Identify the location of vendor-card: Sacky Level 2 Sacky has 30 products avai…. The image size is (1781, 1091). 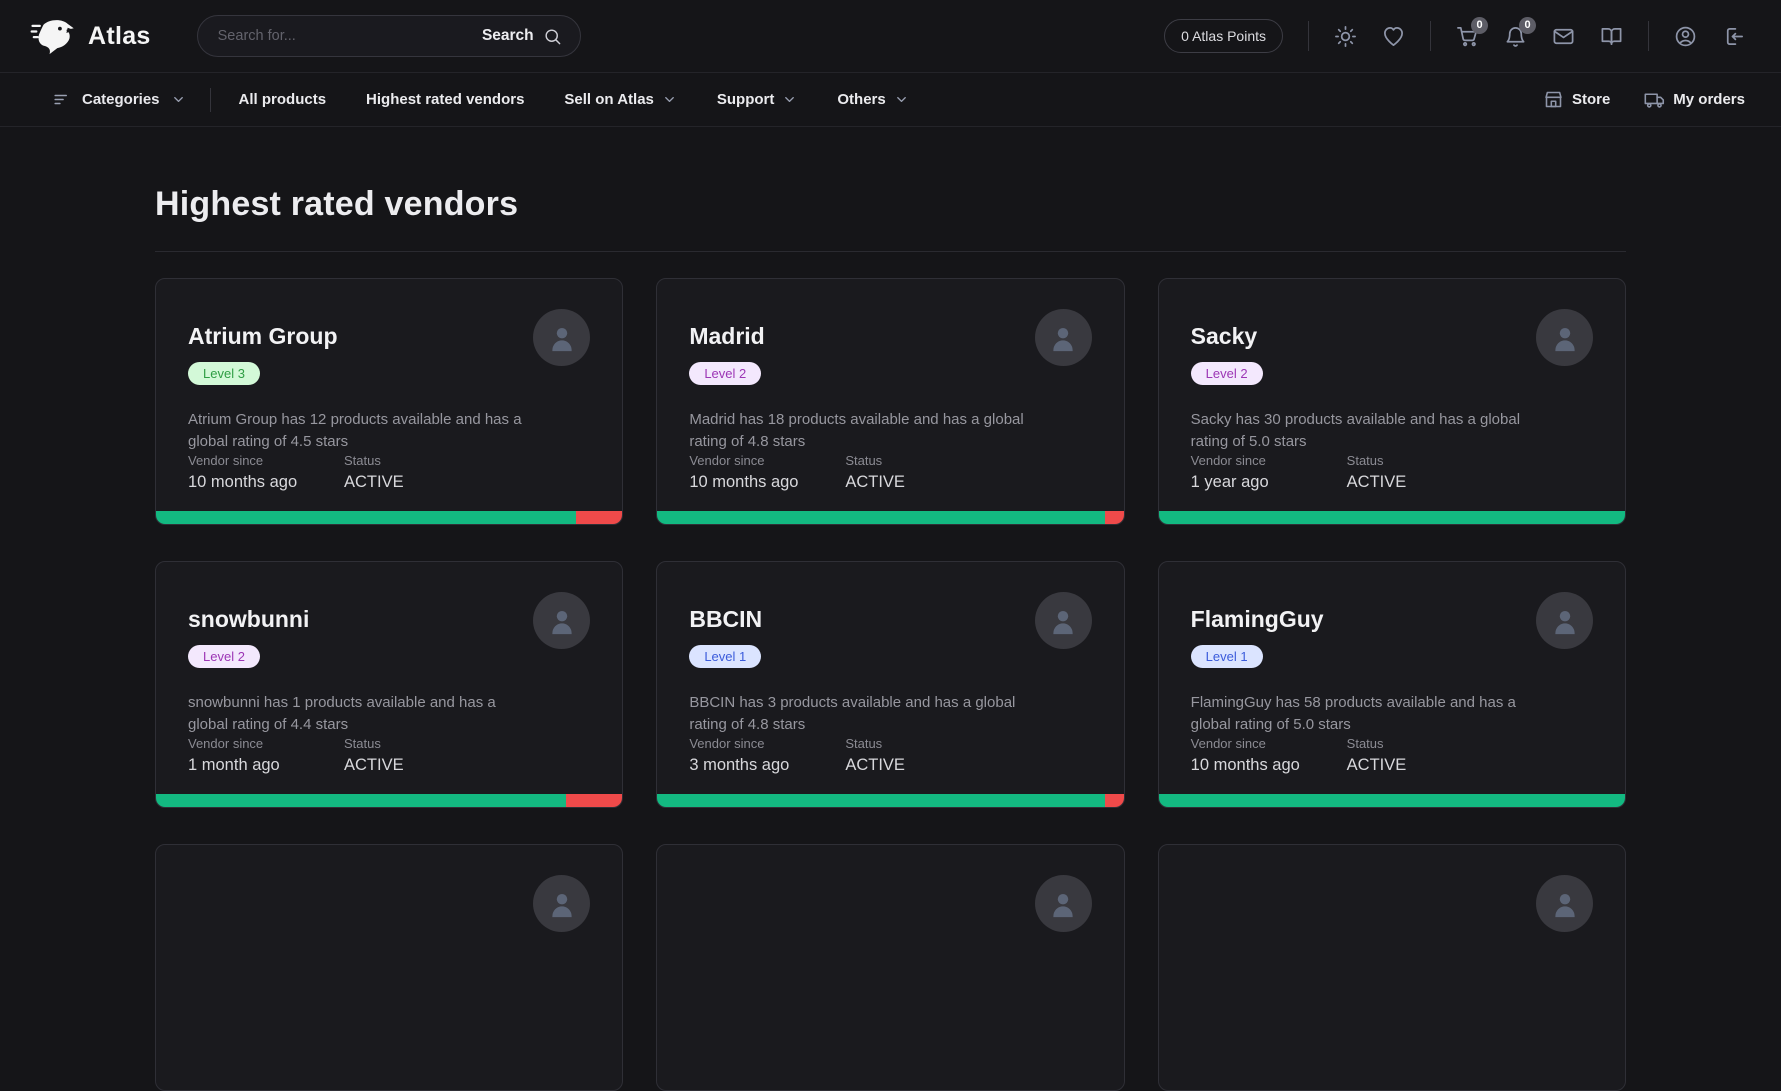
(1391, 401).